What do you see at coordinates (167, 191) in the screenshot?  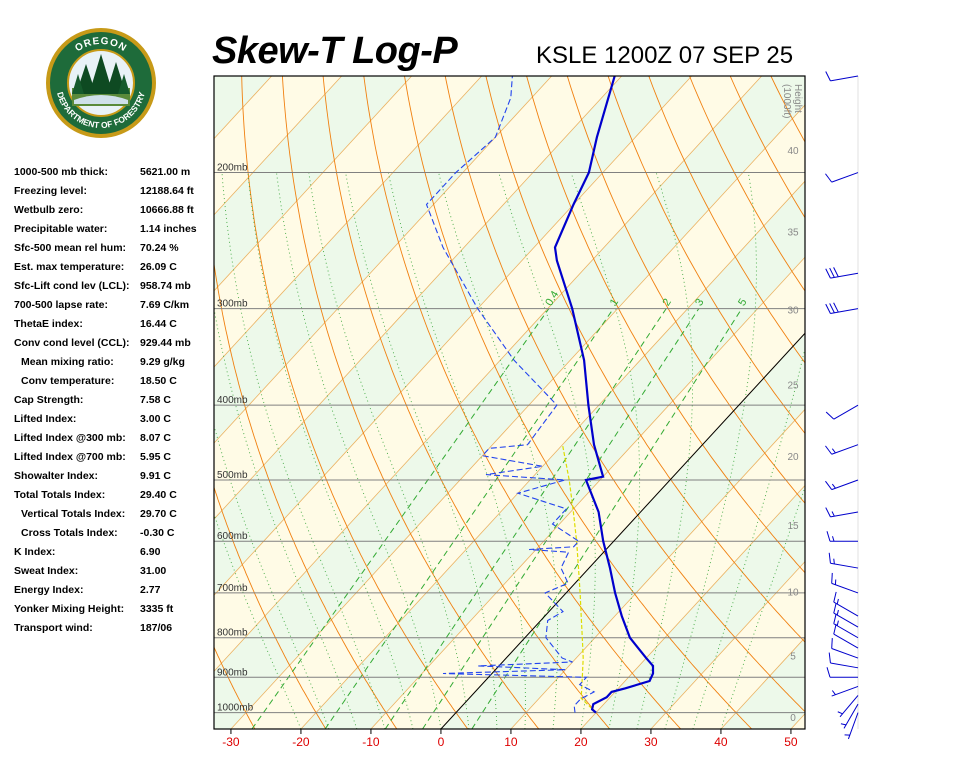 I see `index-value: 12188.64 ft` at bounding box center [167, 191].